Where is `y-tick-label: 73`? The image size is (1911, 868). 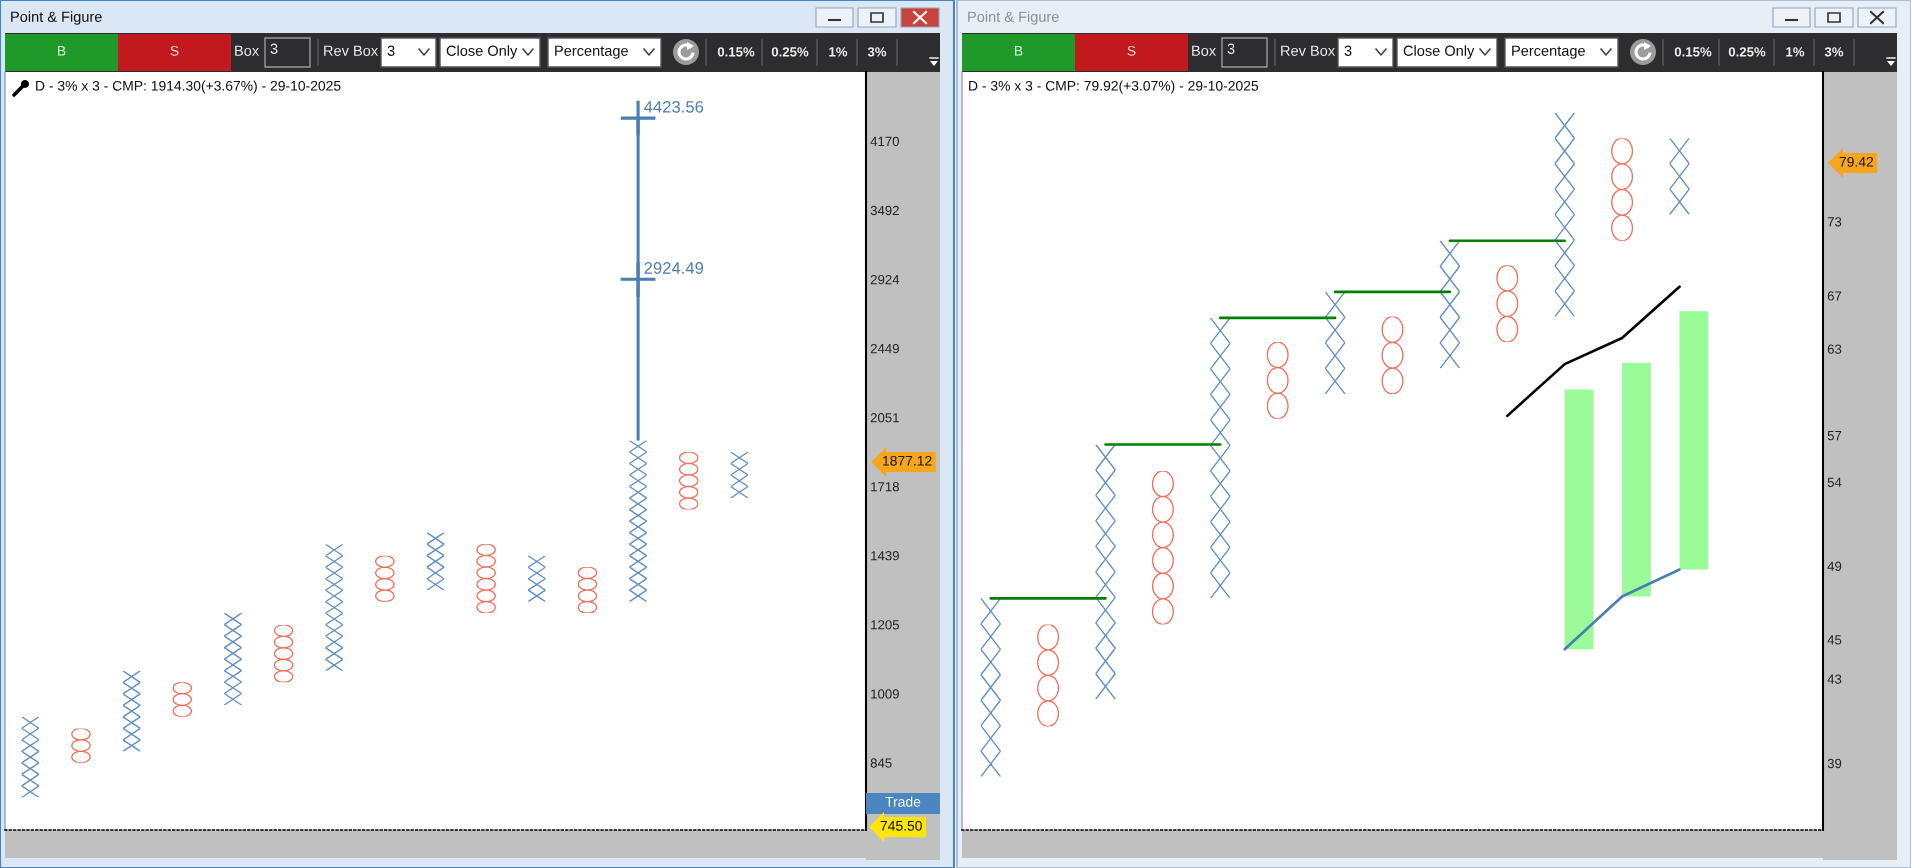 y-tick-label: 73 is located at coordinates (1834, 222).